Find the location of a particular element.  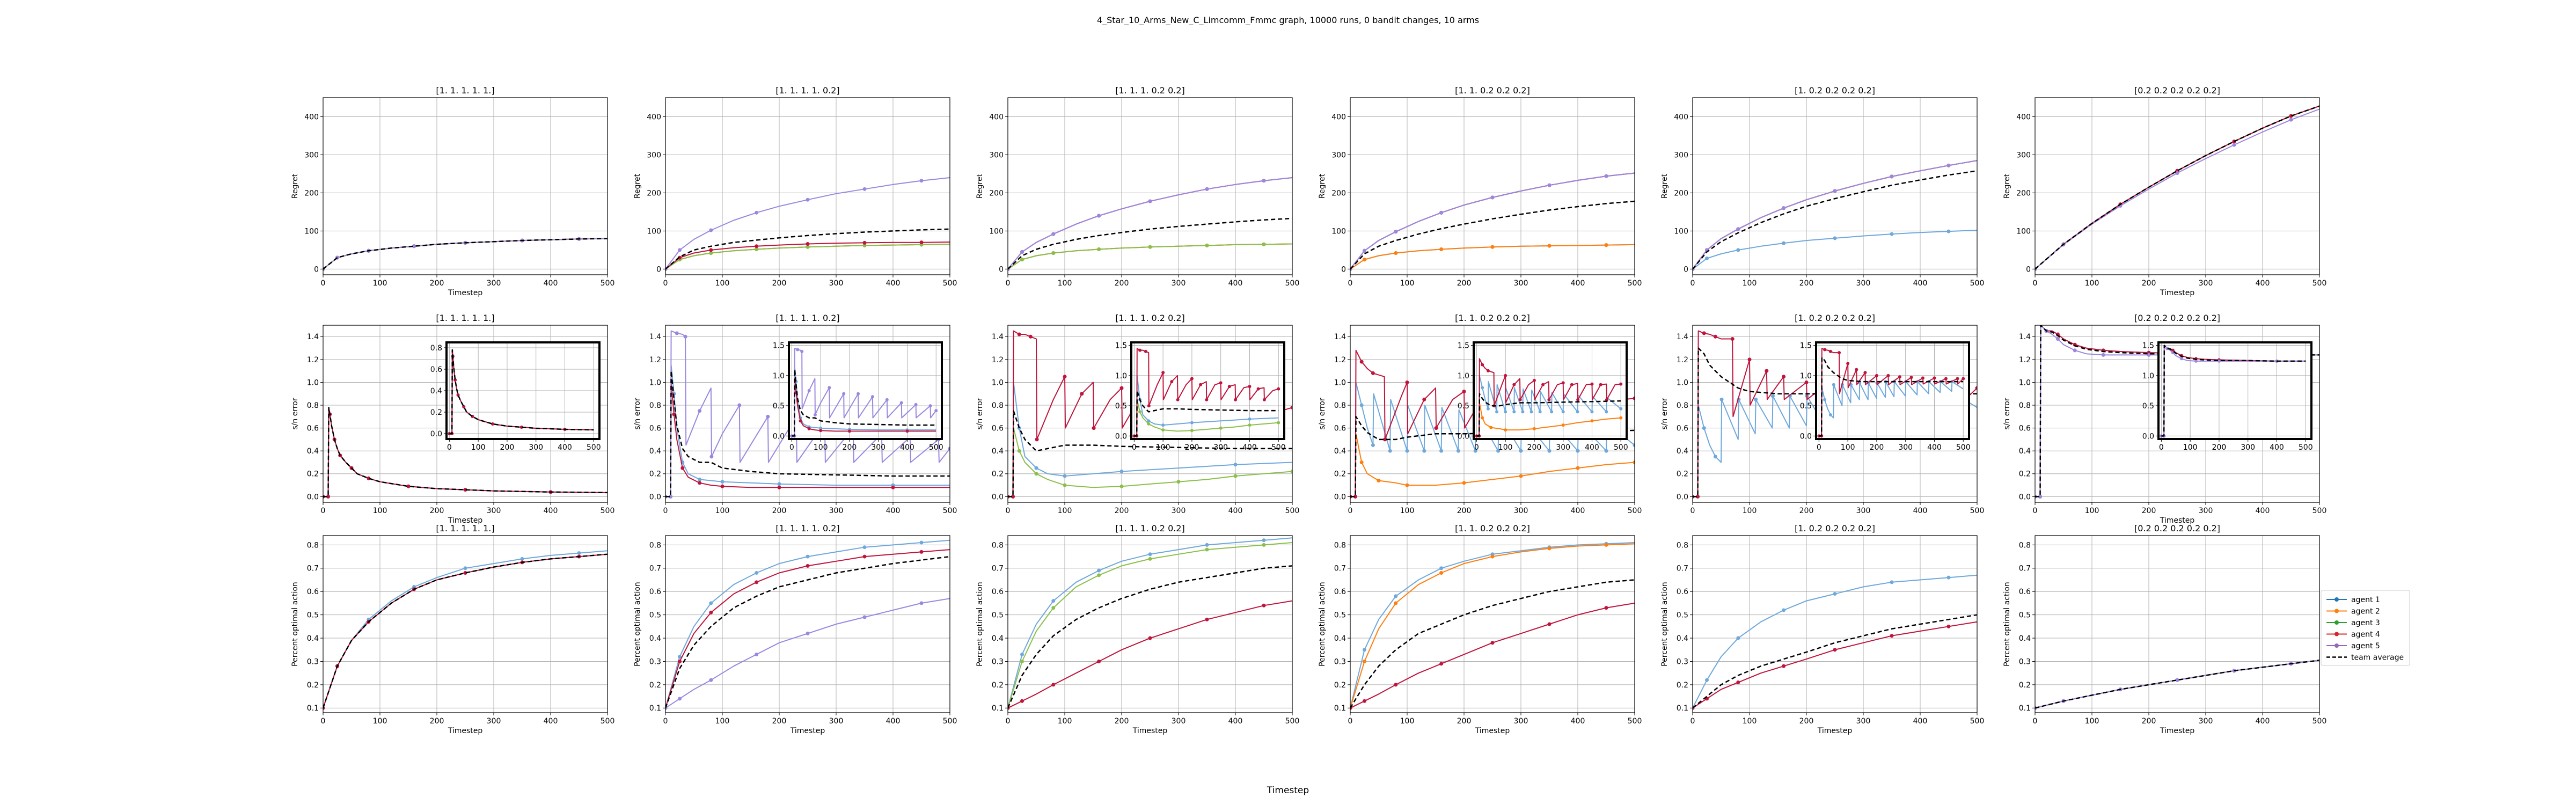

y-tick-label: 0.3 is located at coordinates (655, 661).